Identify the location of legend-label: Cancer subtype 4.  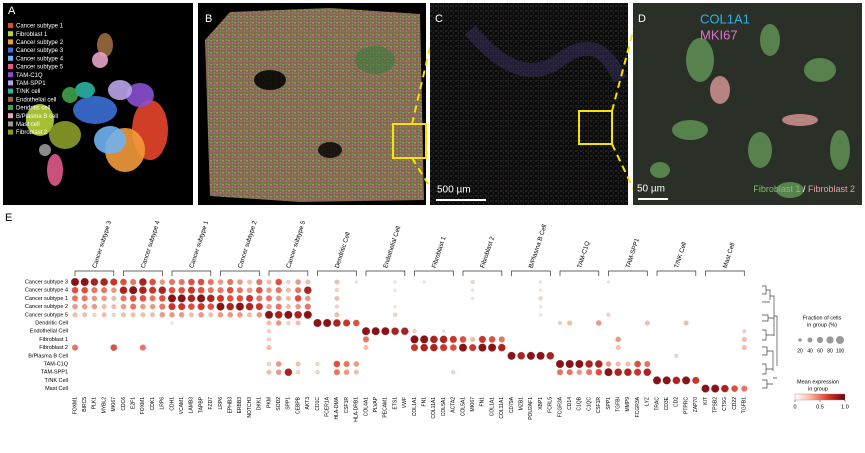
(40, 59).